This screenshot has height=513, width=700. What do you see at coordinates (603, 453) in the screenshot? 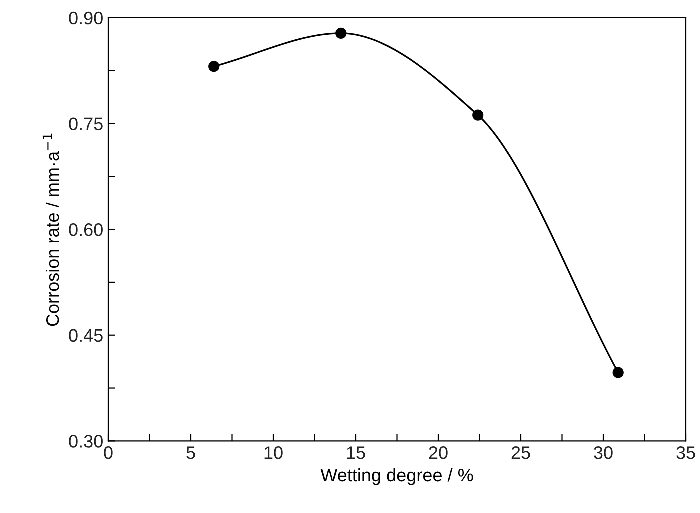
I see `x-tick-label: 30` at bounding box center [603, 453].